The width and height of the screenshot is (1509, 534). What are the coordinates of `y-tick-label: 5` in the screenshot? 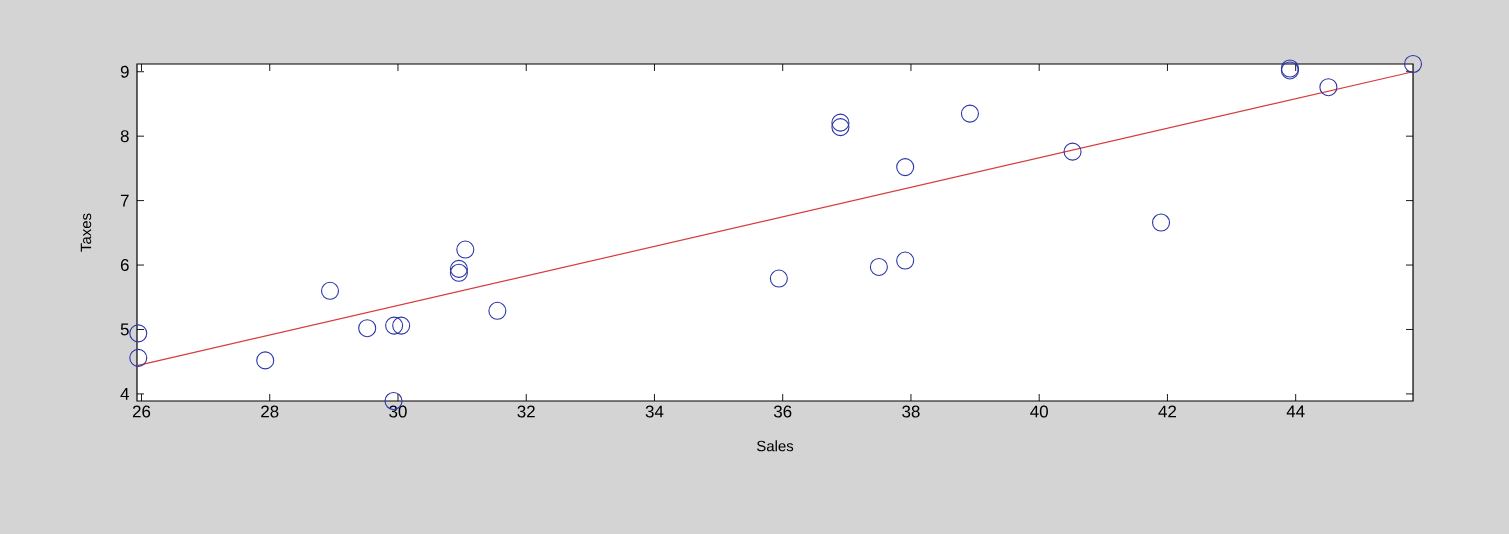 It's located at (124, 329).